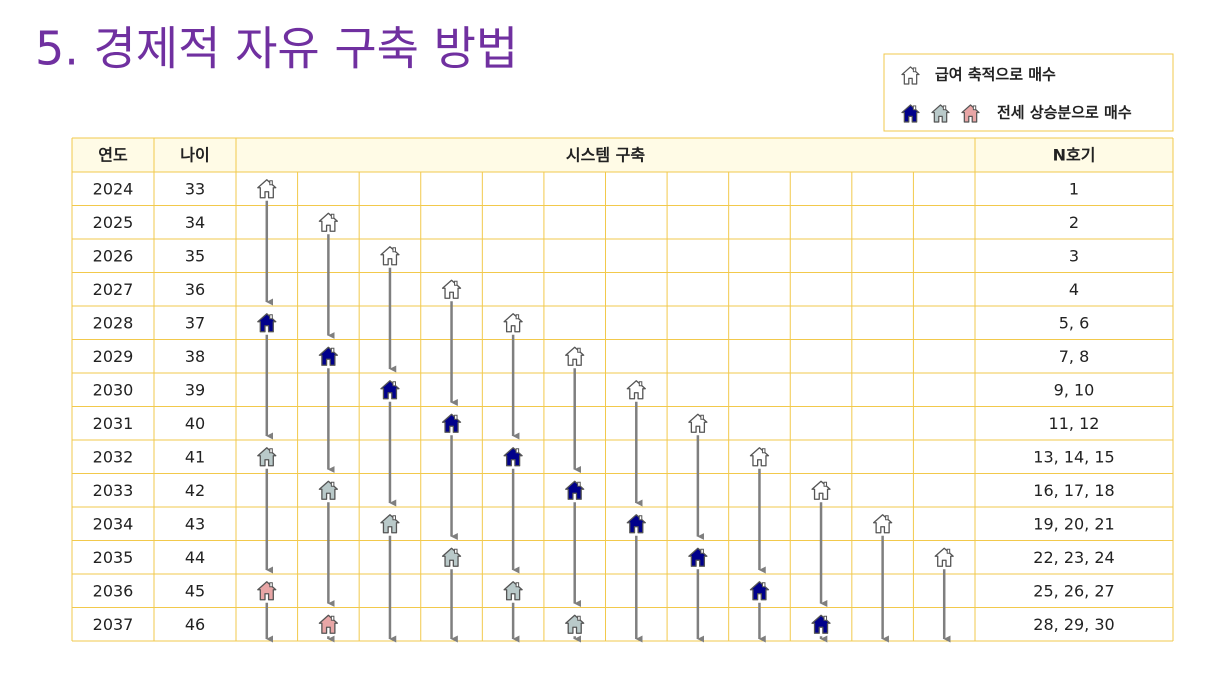 This screenshot has height=688, width=1216. I want to click on legend-label: 전세 상승분으로 매수, so click(1064, 113).